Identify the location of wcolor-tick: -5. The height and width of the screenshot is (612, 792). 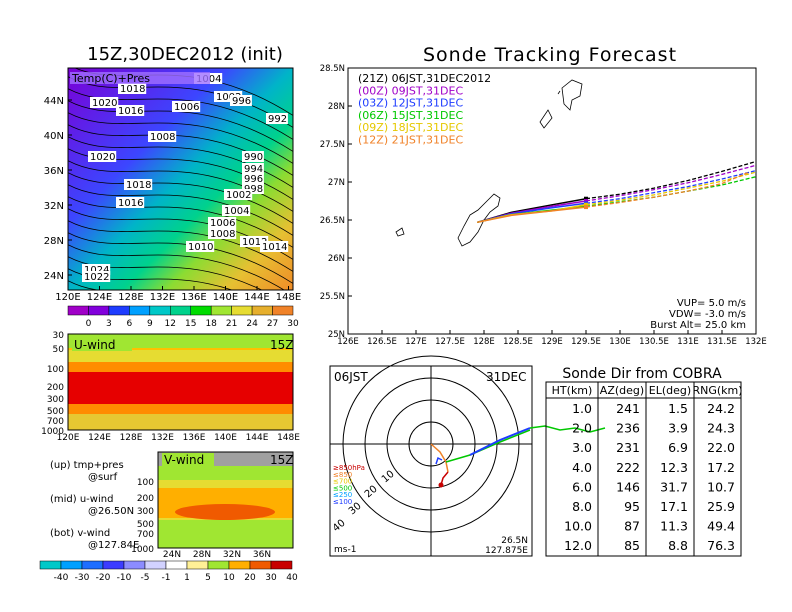
(145, 578).